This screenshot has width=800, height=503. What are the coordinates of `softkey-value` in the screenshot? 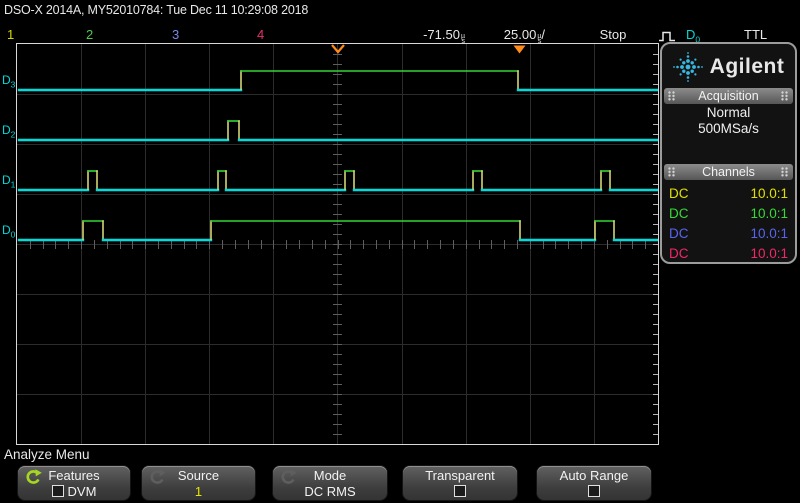 It's located at (460, 491).